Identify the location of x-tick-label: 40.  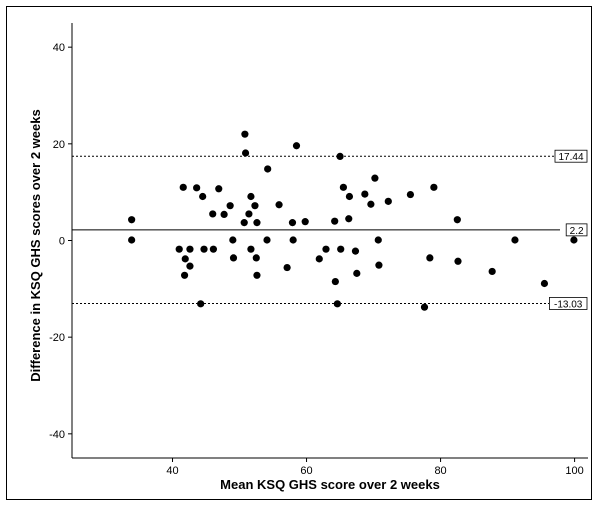
(172, 471).